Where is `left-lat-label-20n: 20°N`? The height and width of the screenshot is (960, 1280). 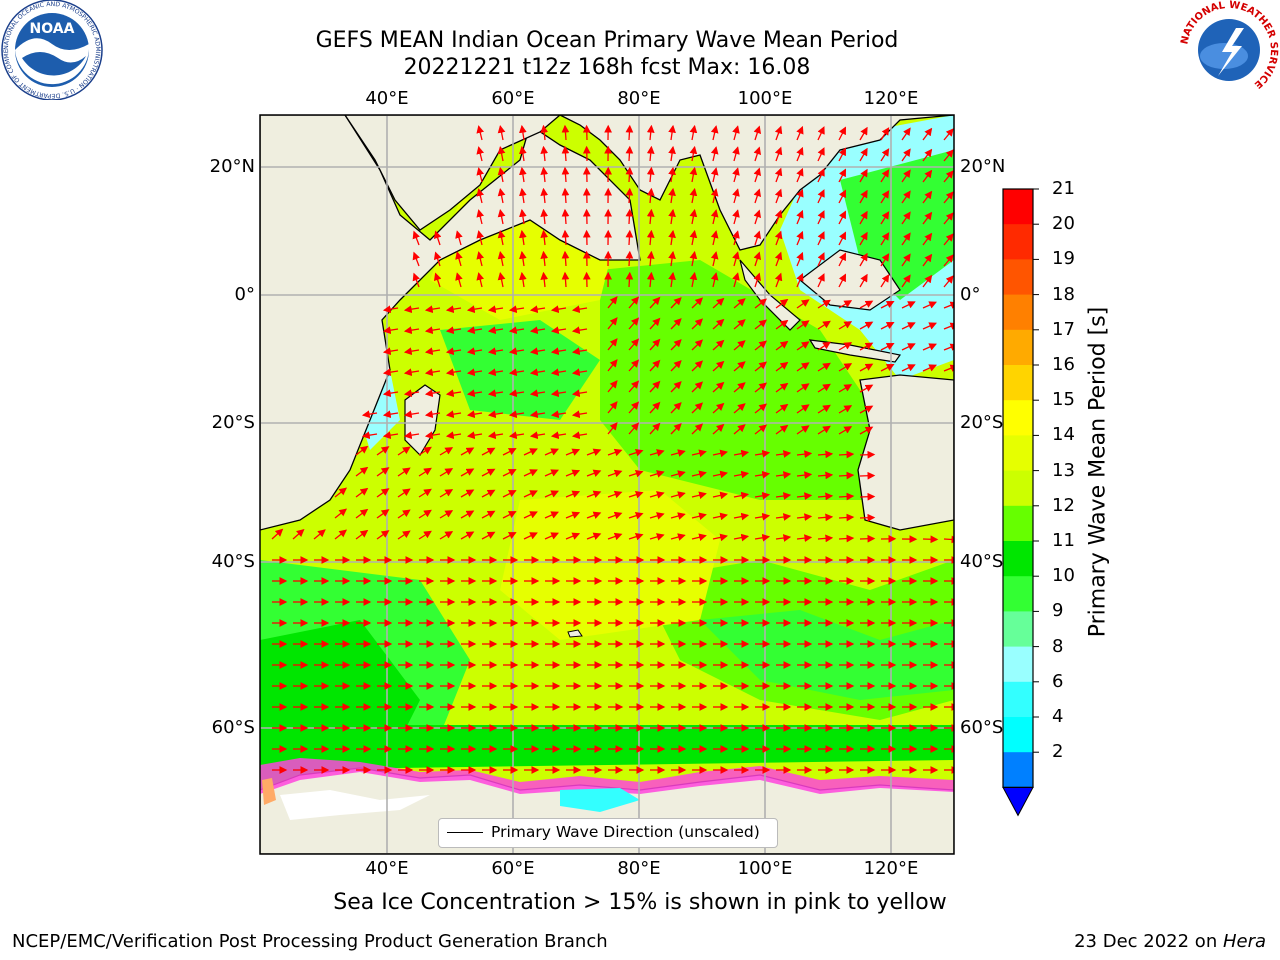 left-lat-label-20n: 20°N is located at coordinates (232, 166).